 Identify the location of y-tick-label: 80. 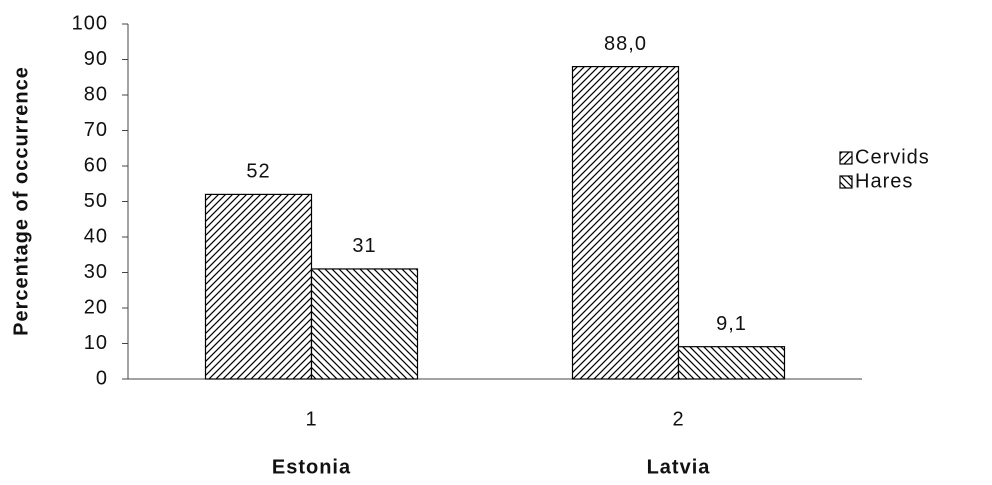
(96, 94).